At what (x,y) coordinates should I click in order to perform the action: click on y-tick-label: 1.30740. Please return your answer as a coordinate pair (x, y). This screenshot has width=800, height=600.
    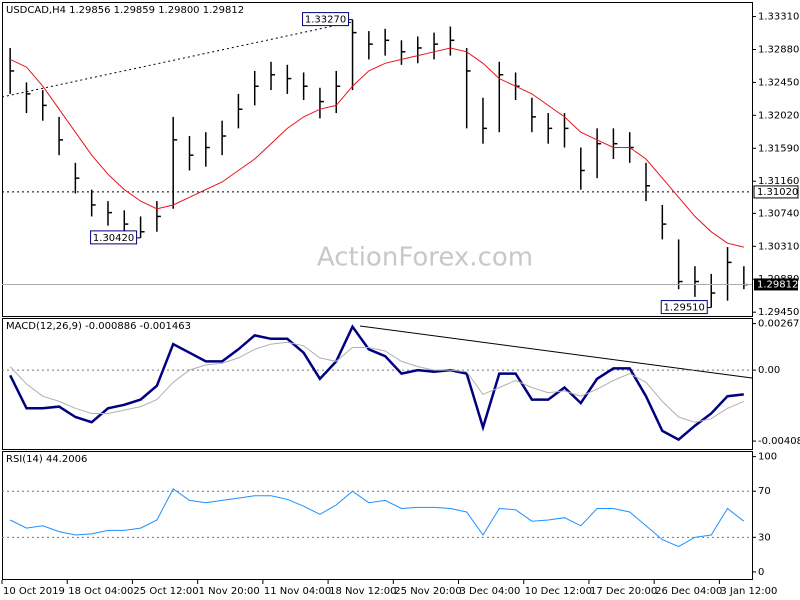
    Looking at the image, I should click on (778, 213).